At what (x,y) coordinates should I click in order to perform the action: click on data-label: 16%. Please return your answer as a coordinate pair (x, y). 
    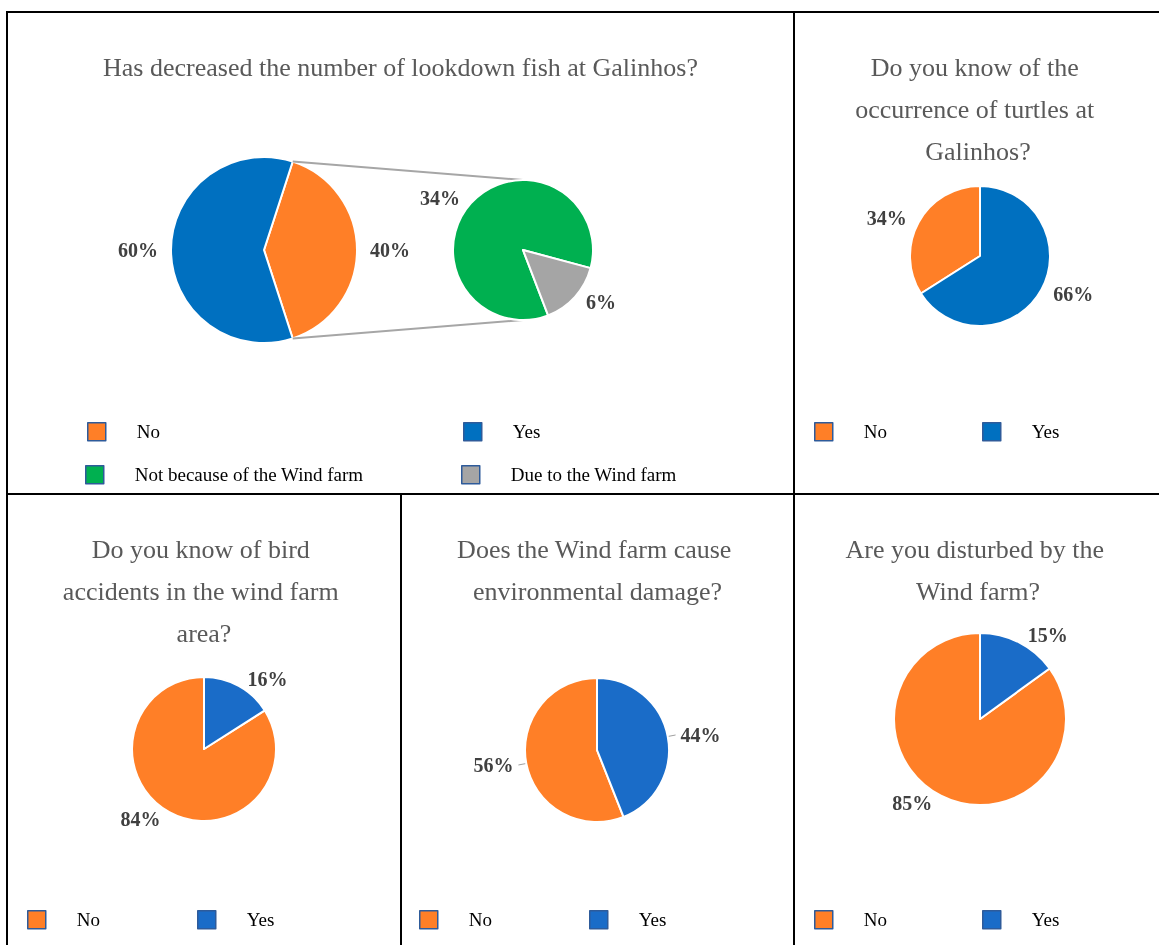
    Looking at the image, I should click on (267, 678).